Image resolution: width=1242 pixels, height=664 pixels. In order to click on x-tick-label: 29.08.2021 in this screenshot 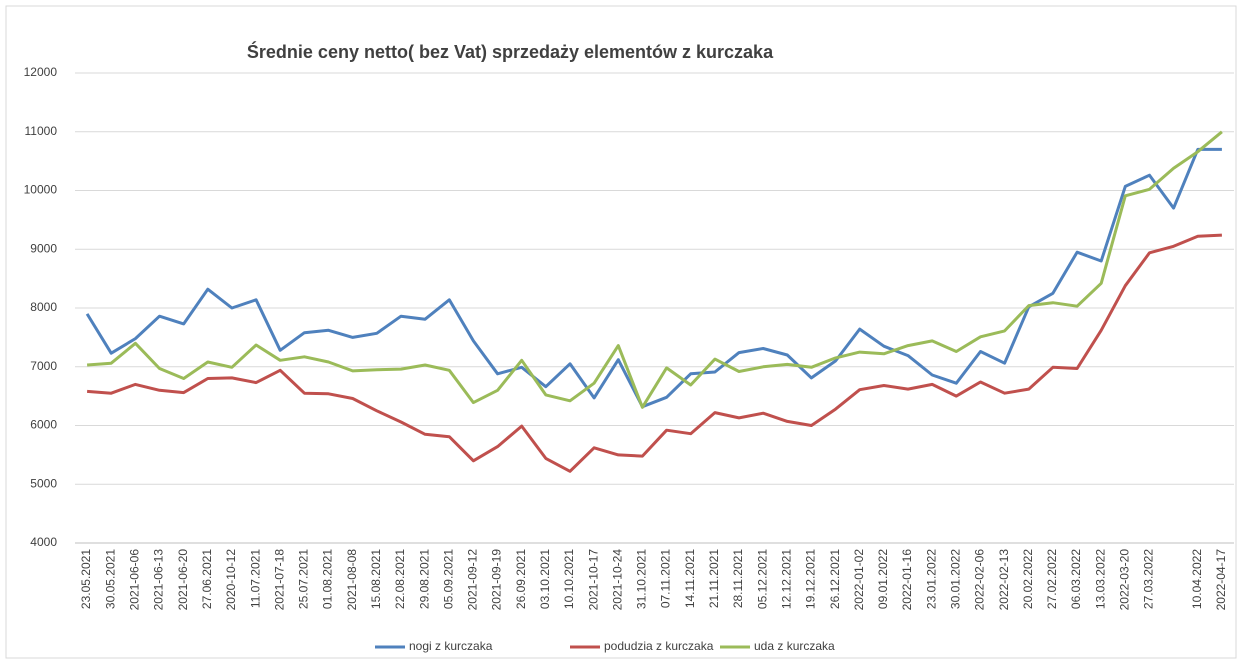, I will do `click(424, 579)`.